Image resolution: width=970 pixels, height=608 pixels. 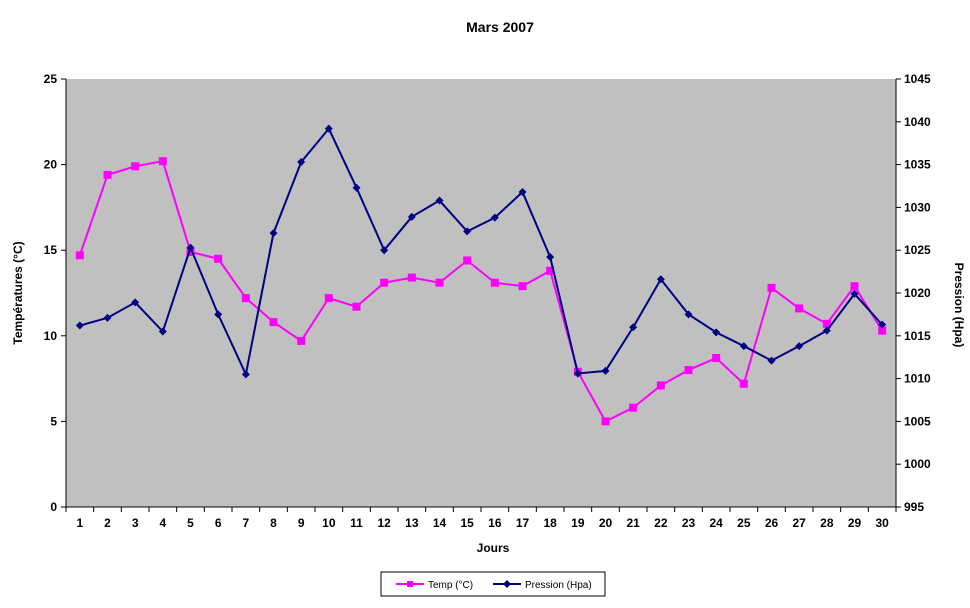 What do you see at coordinates (273, 523) in the screenshot?
I see `x-tick-label: 8` at bounding box center [273, 523].